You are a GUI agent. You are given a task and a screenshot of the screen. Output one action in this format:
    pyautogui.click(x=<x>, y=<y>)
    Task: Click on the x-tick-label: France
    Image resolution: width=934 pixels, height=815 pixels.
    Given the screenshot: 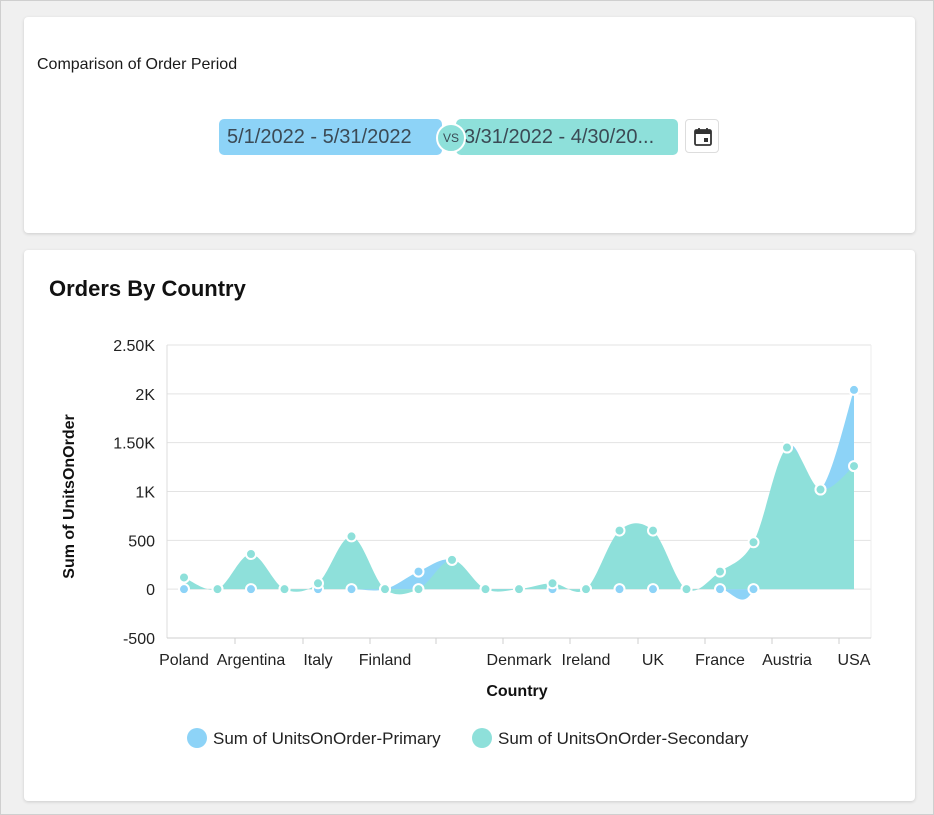 What is the action you would take?
    pyautogui.click(x=720, y=660)
    